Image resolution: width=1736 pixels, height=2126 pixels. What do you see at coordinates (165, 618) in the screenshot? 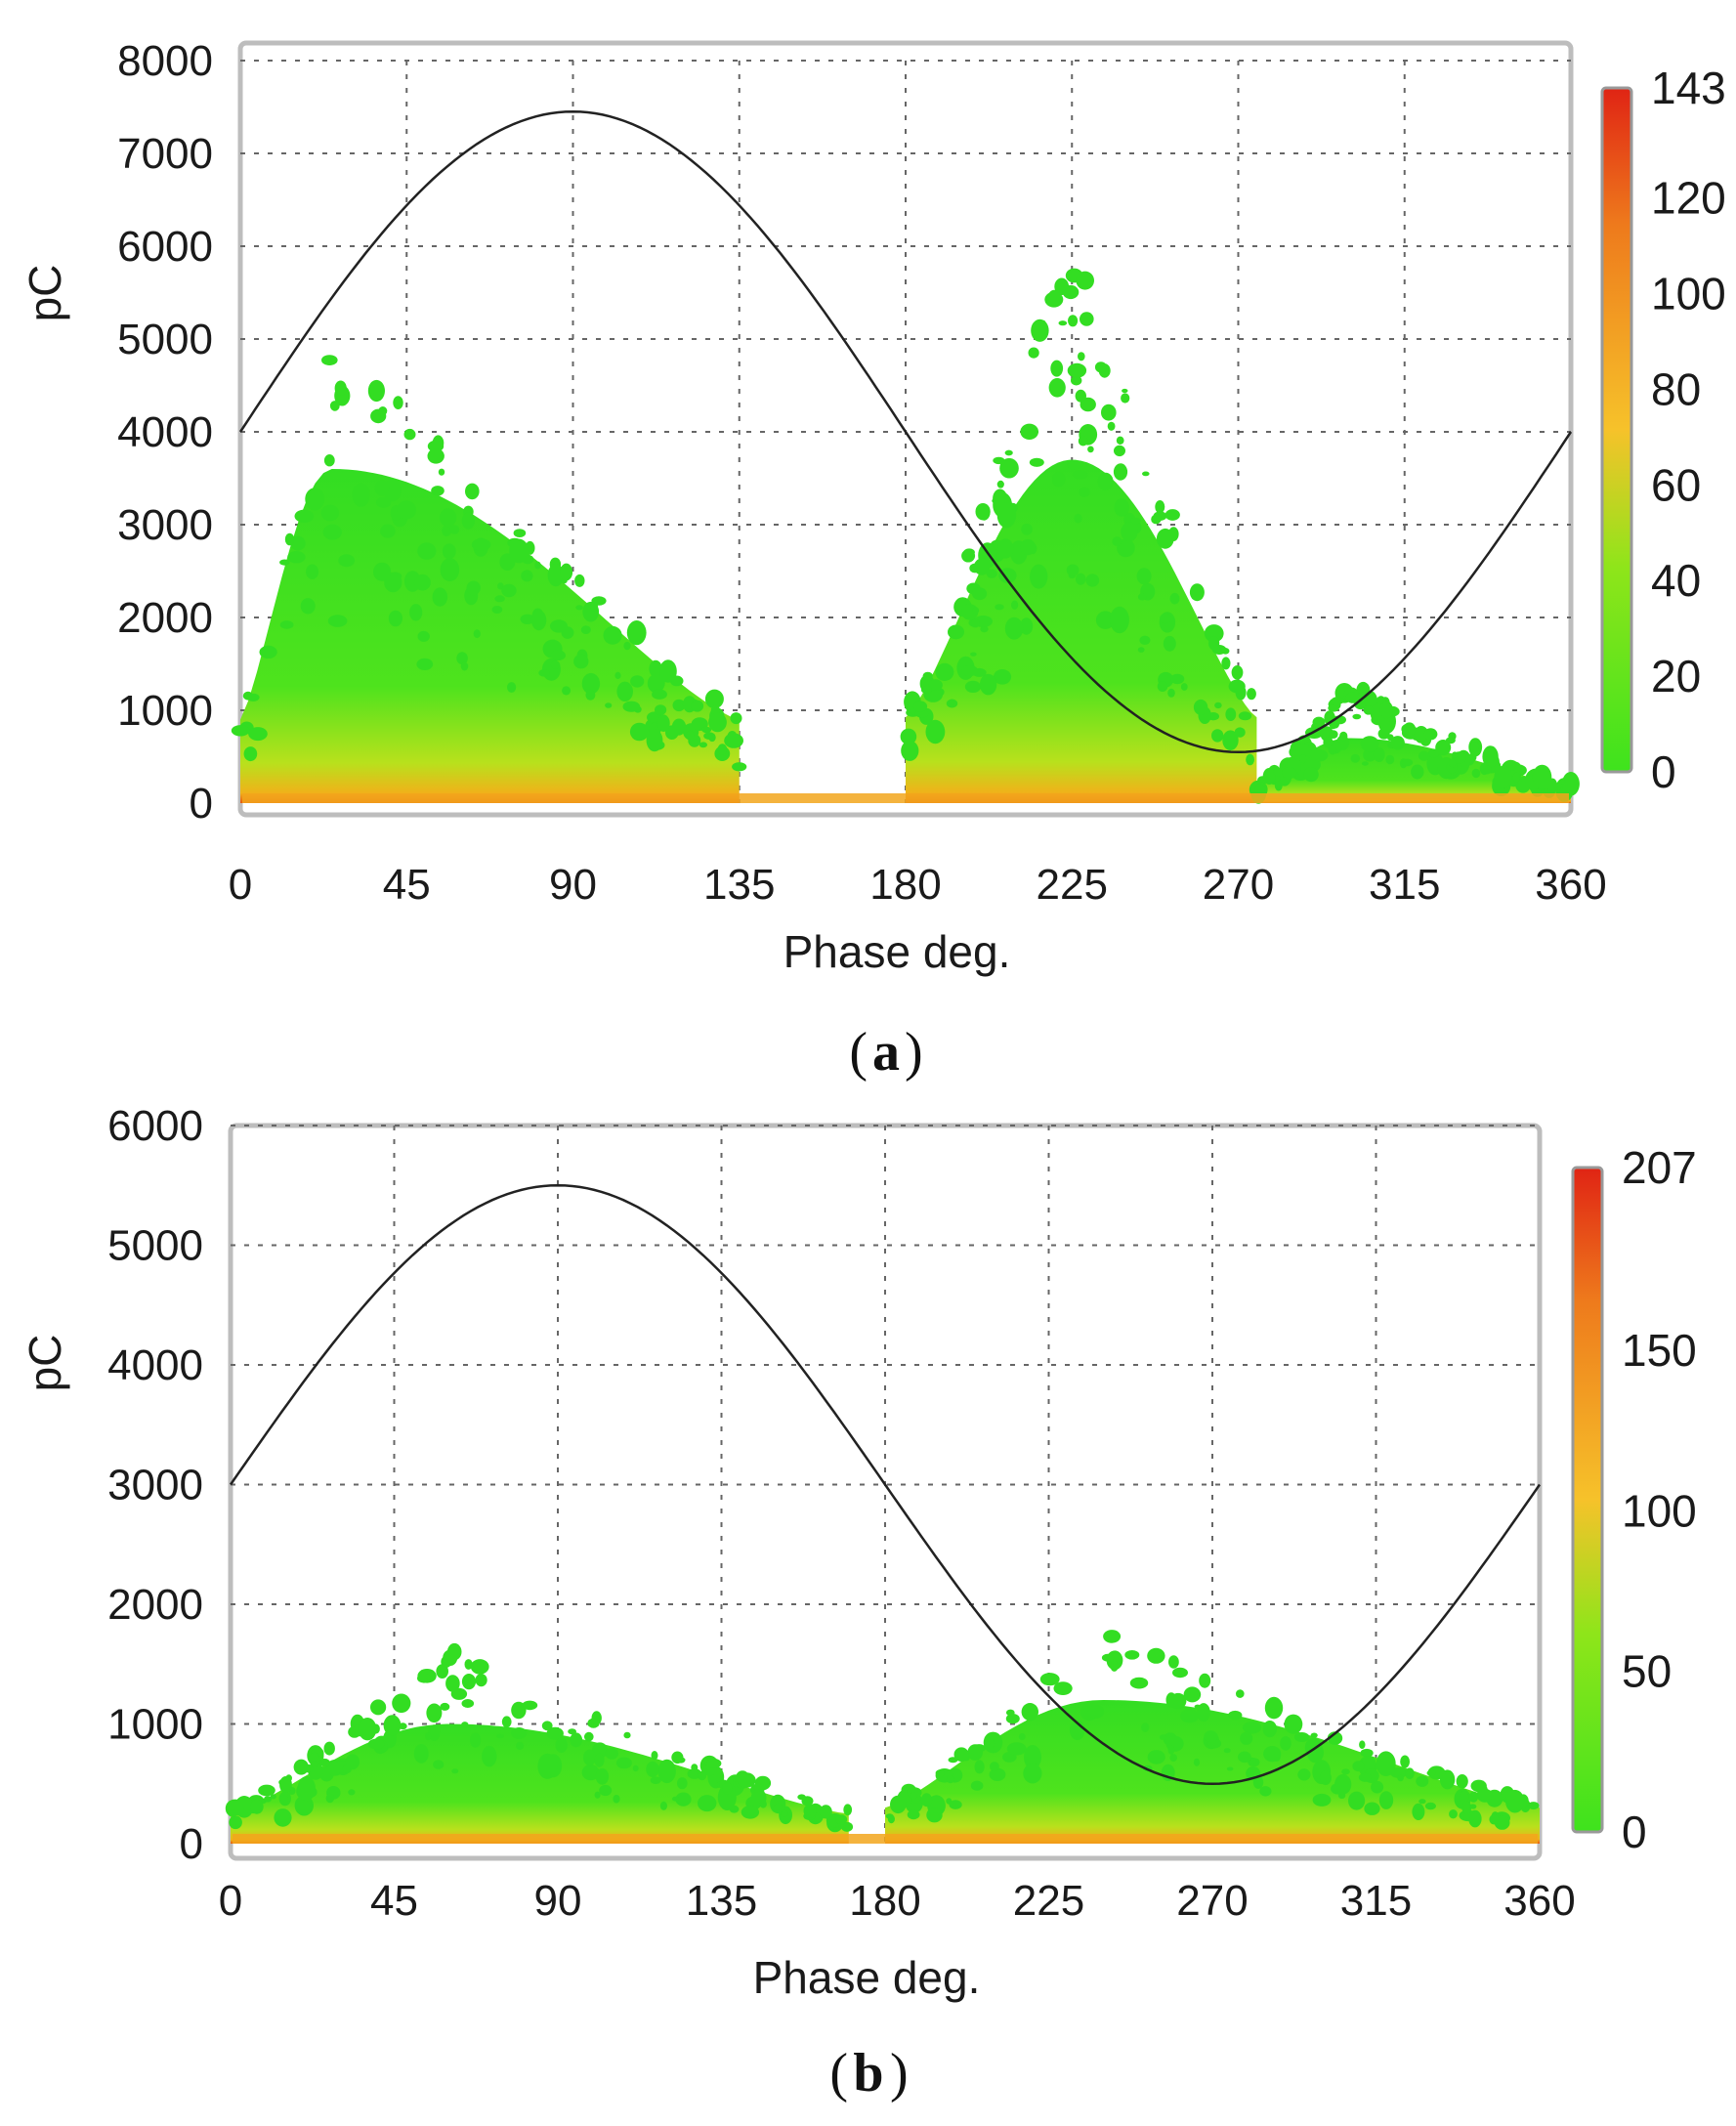
I see `y-tick-label: 2000` at bounding box center [165, 618].